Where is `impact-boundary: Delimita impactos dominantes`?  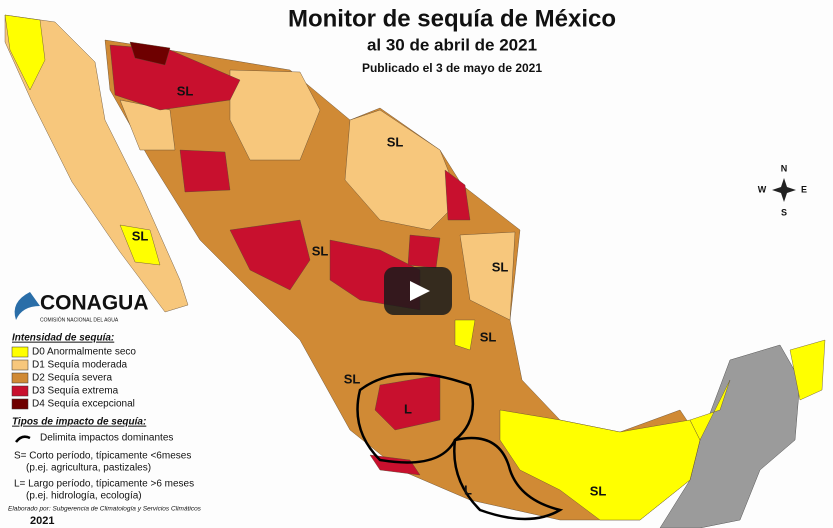 impact-boundary: Delimita impactos dominantes is located at coordinates (106, 438).